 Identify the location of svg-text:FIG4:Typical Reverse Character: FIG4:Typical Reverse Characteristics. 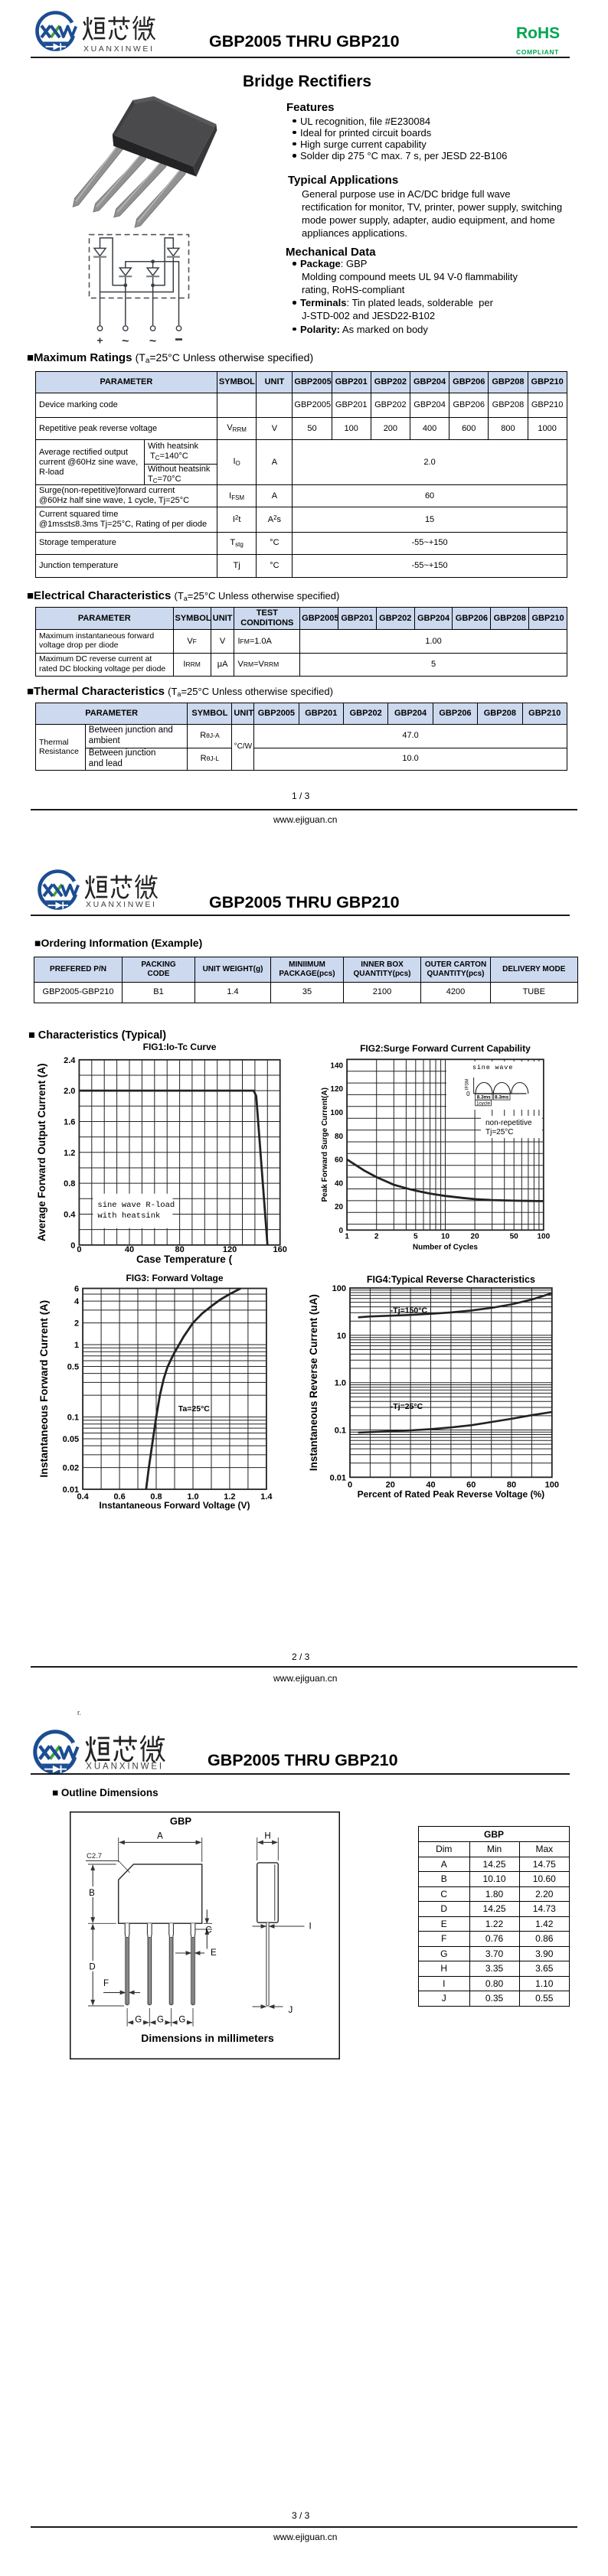
(451, 1279).